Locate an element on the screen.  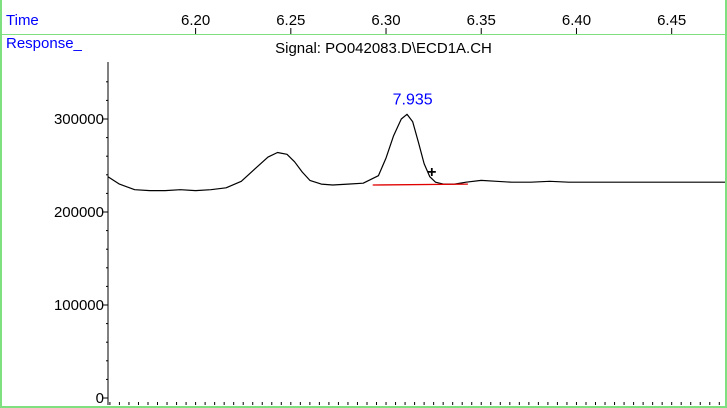
time-axis-label: Time is located at coordinates (22, 20).